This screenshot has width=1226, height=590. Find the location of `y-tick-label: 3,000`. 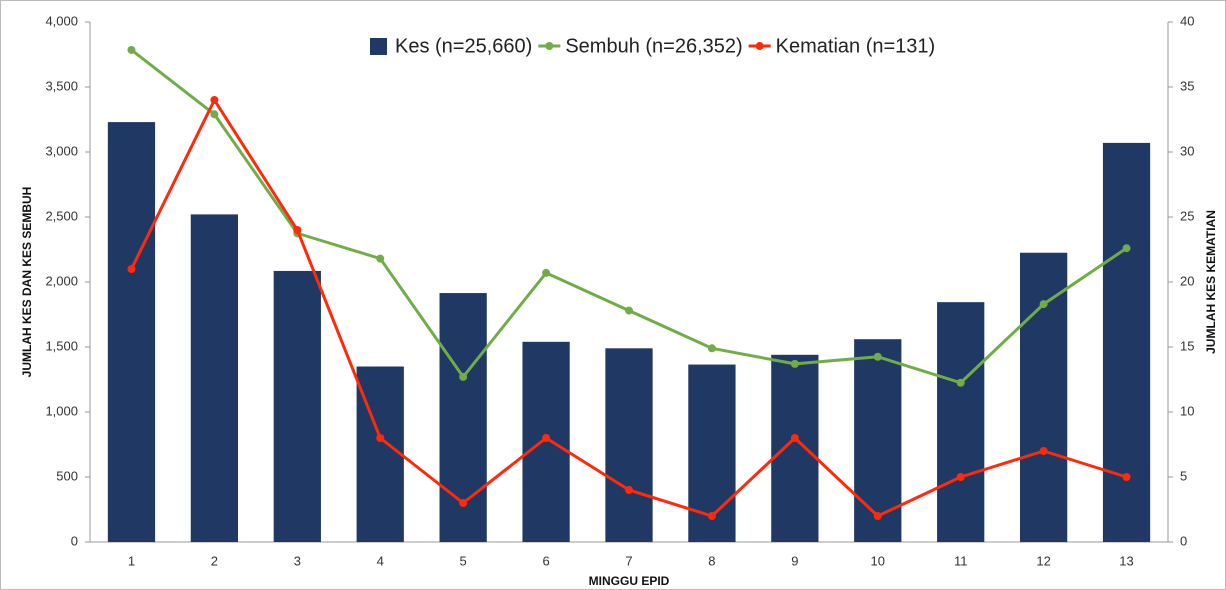

y-tick-label: 3,000 is located at coordinates (61, 150).